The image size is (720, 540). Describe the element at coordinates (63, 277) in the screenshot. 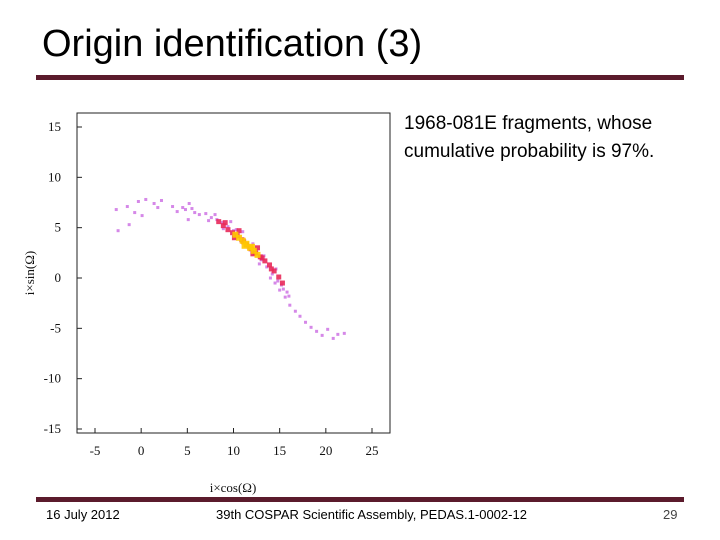

I see `y-axis-ticks: 15 10 5 0 -5 -10 -15` at that location.